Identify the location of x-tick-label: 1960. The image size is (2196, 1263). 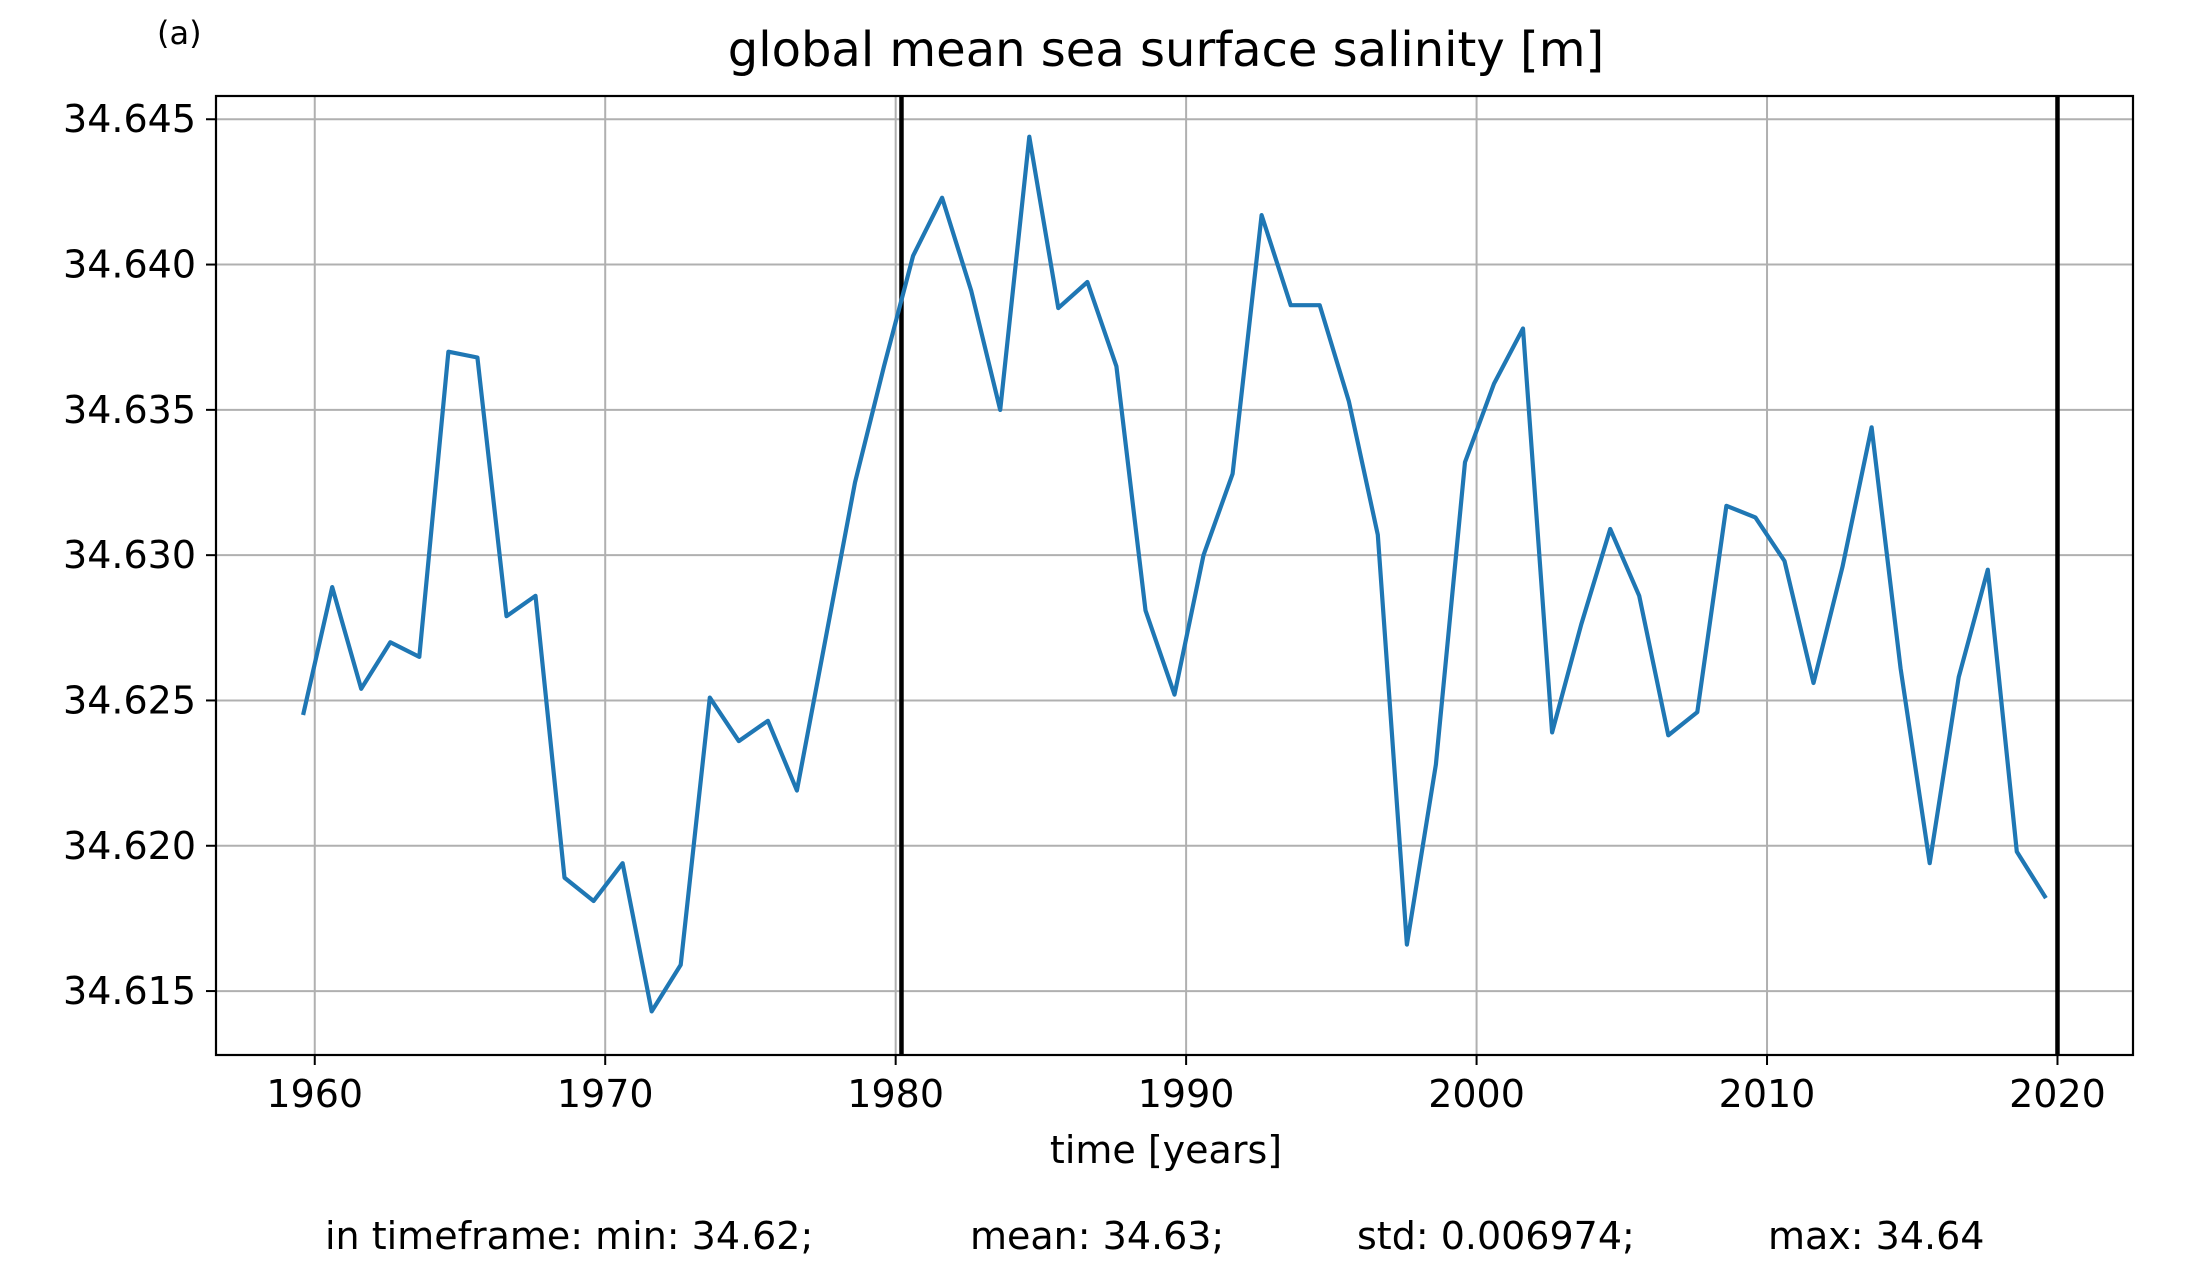
(314, 1094).